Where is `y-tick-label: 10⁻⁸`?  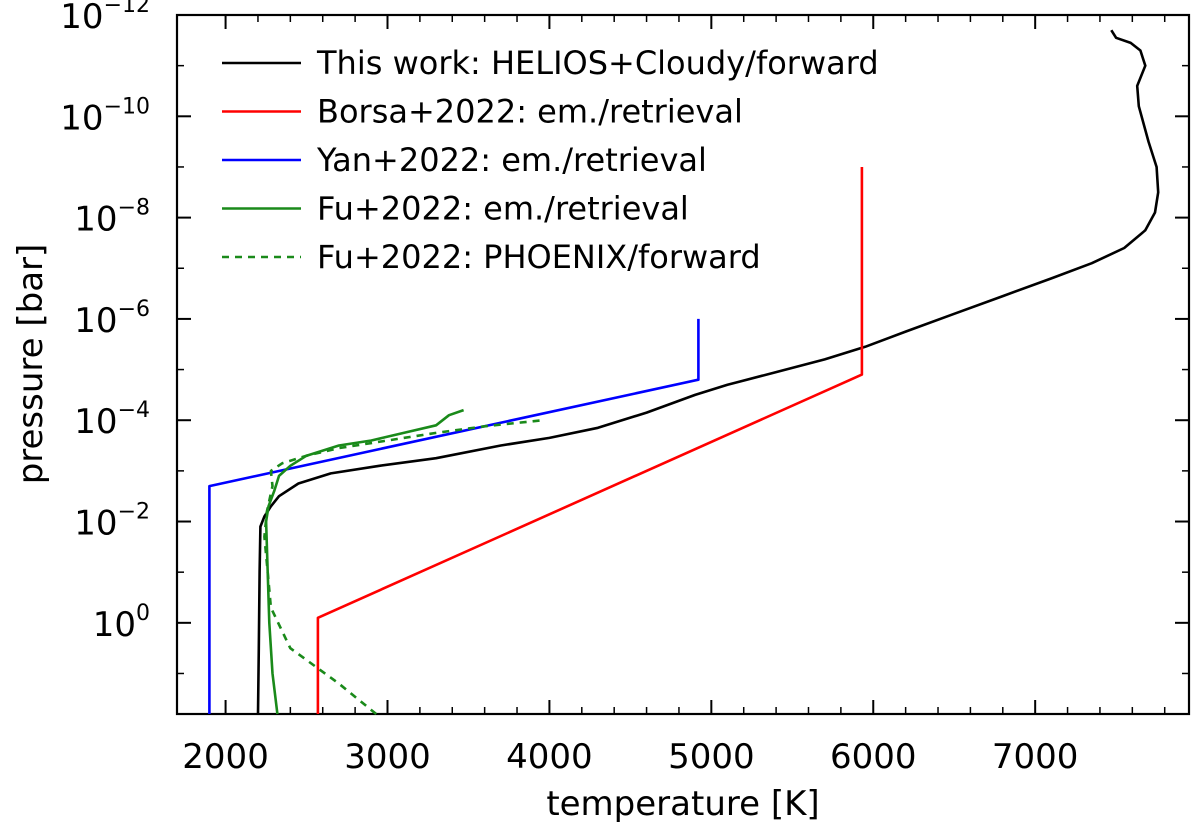 y-tick-label: 10⁻⁸ is located at coordinates (112, 218).